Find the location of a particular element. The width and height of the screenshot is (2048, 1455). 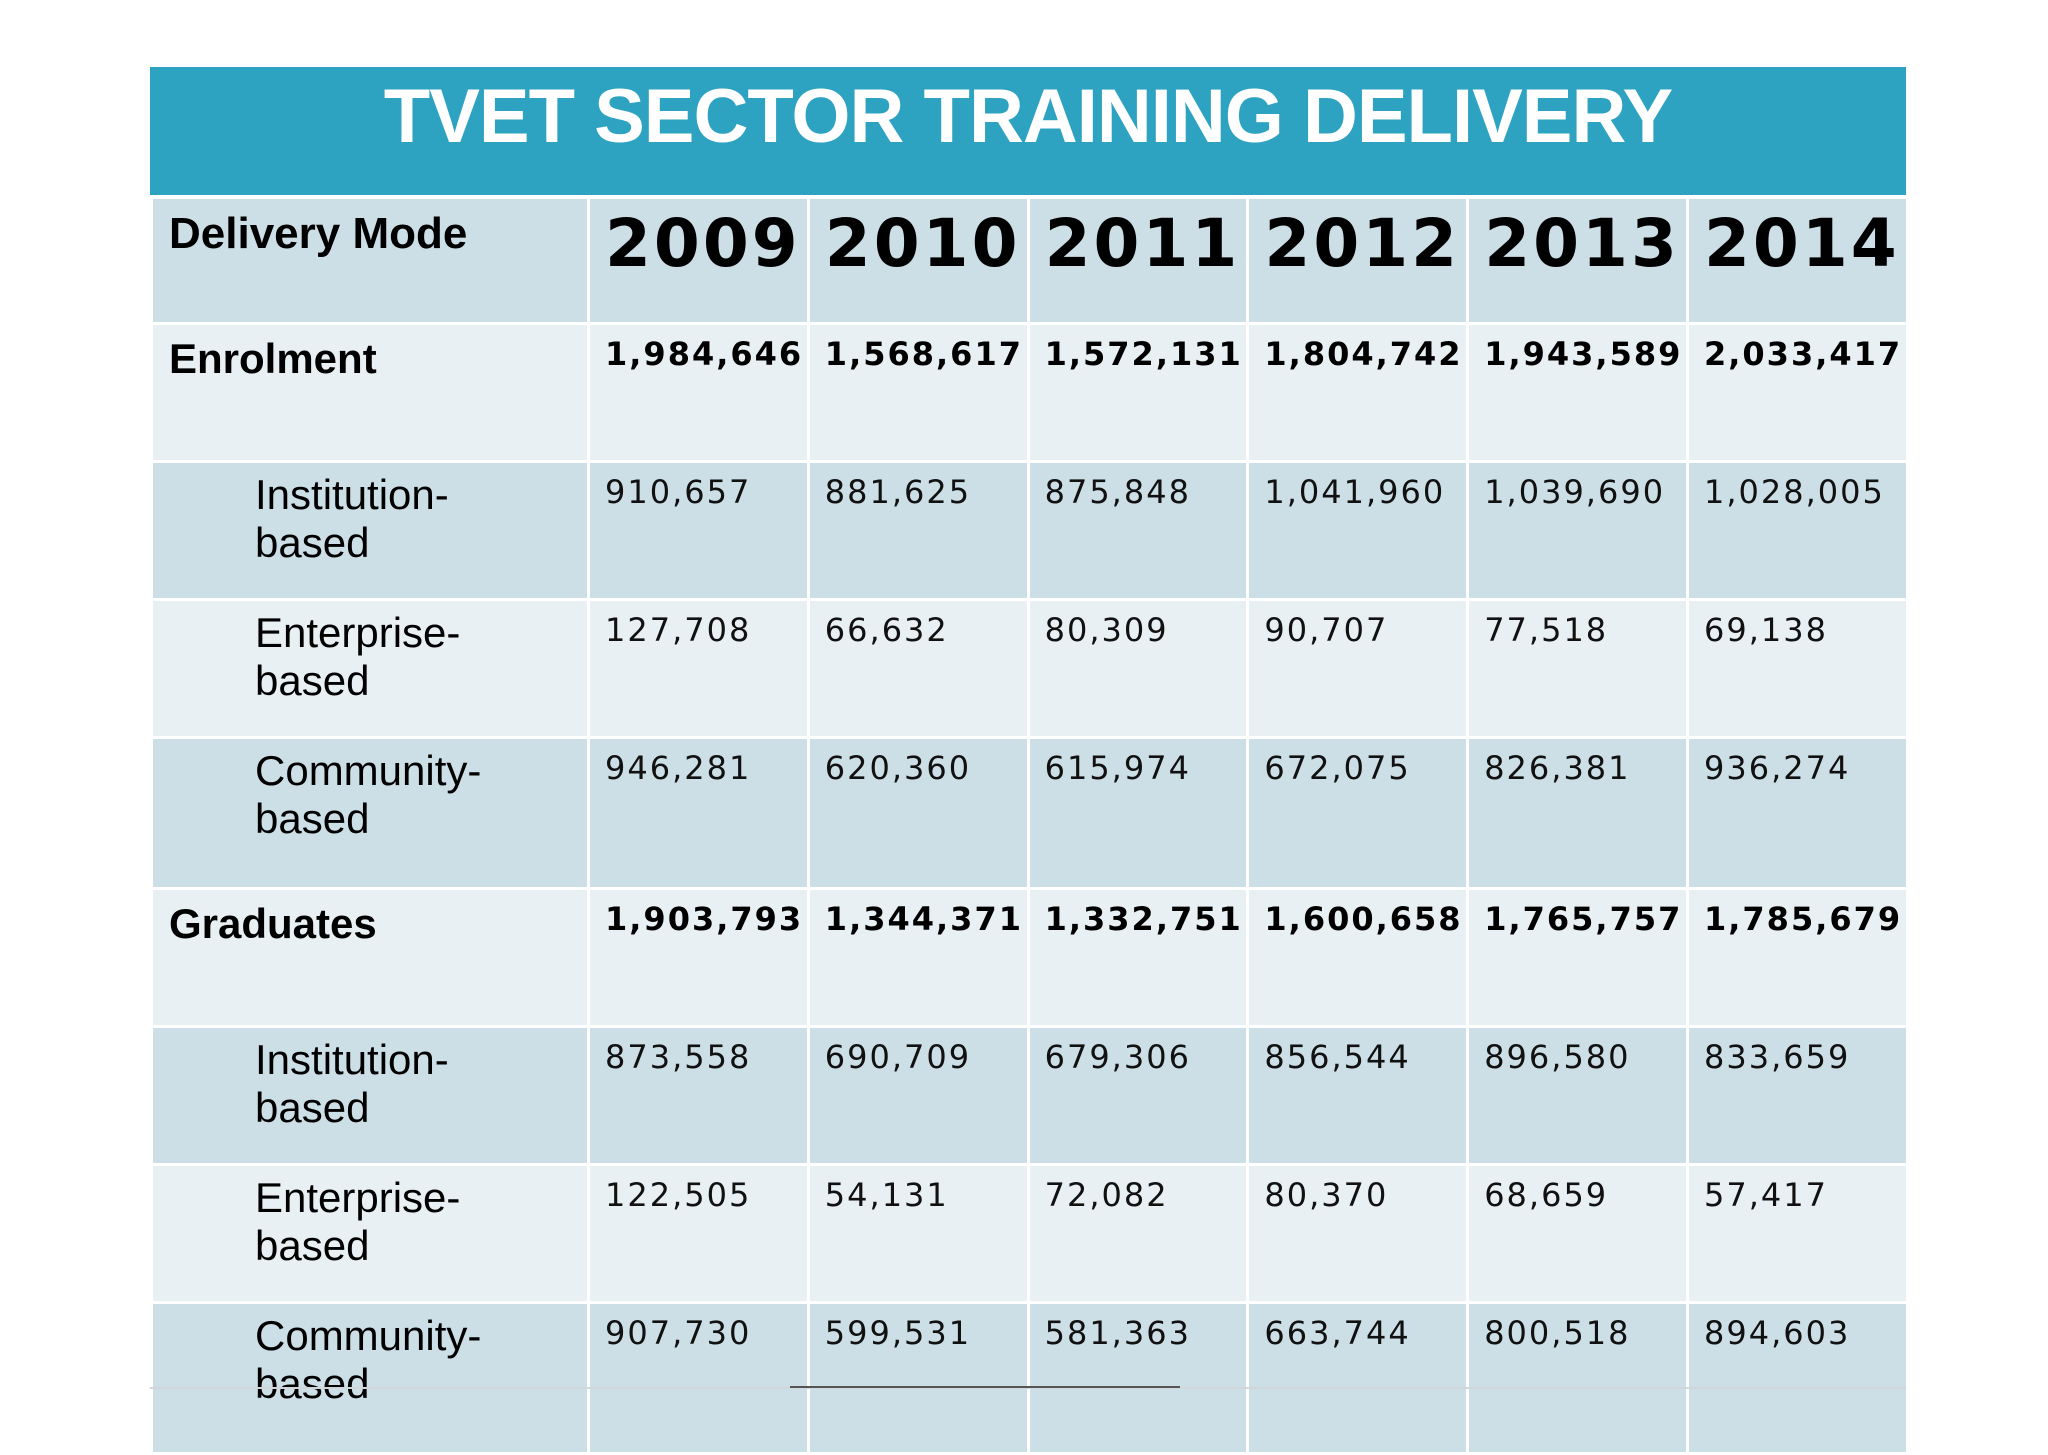

table-bottom-accent-rule is located at coordinates (985, 1387).